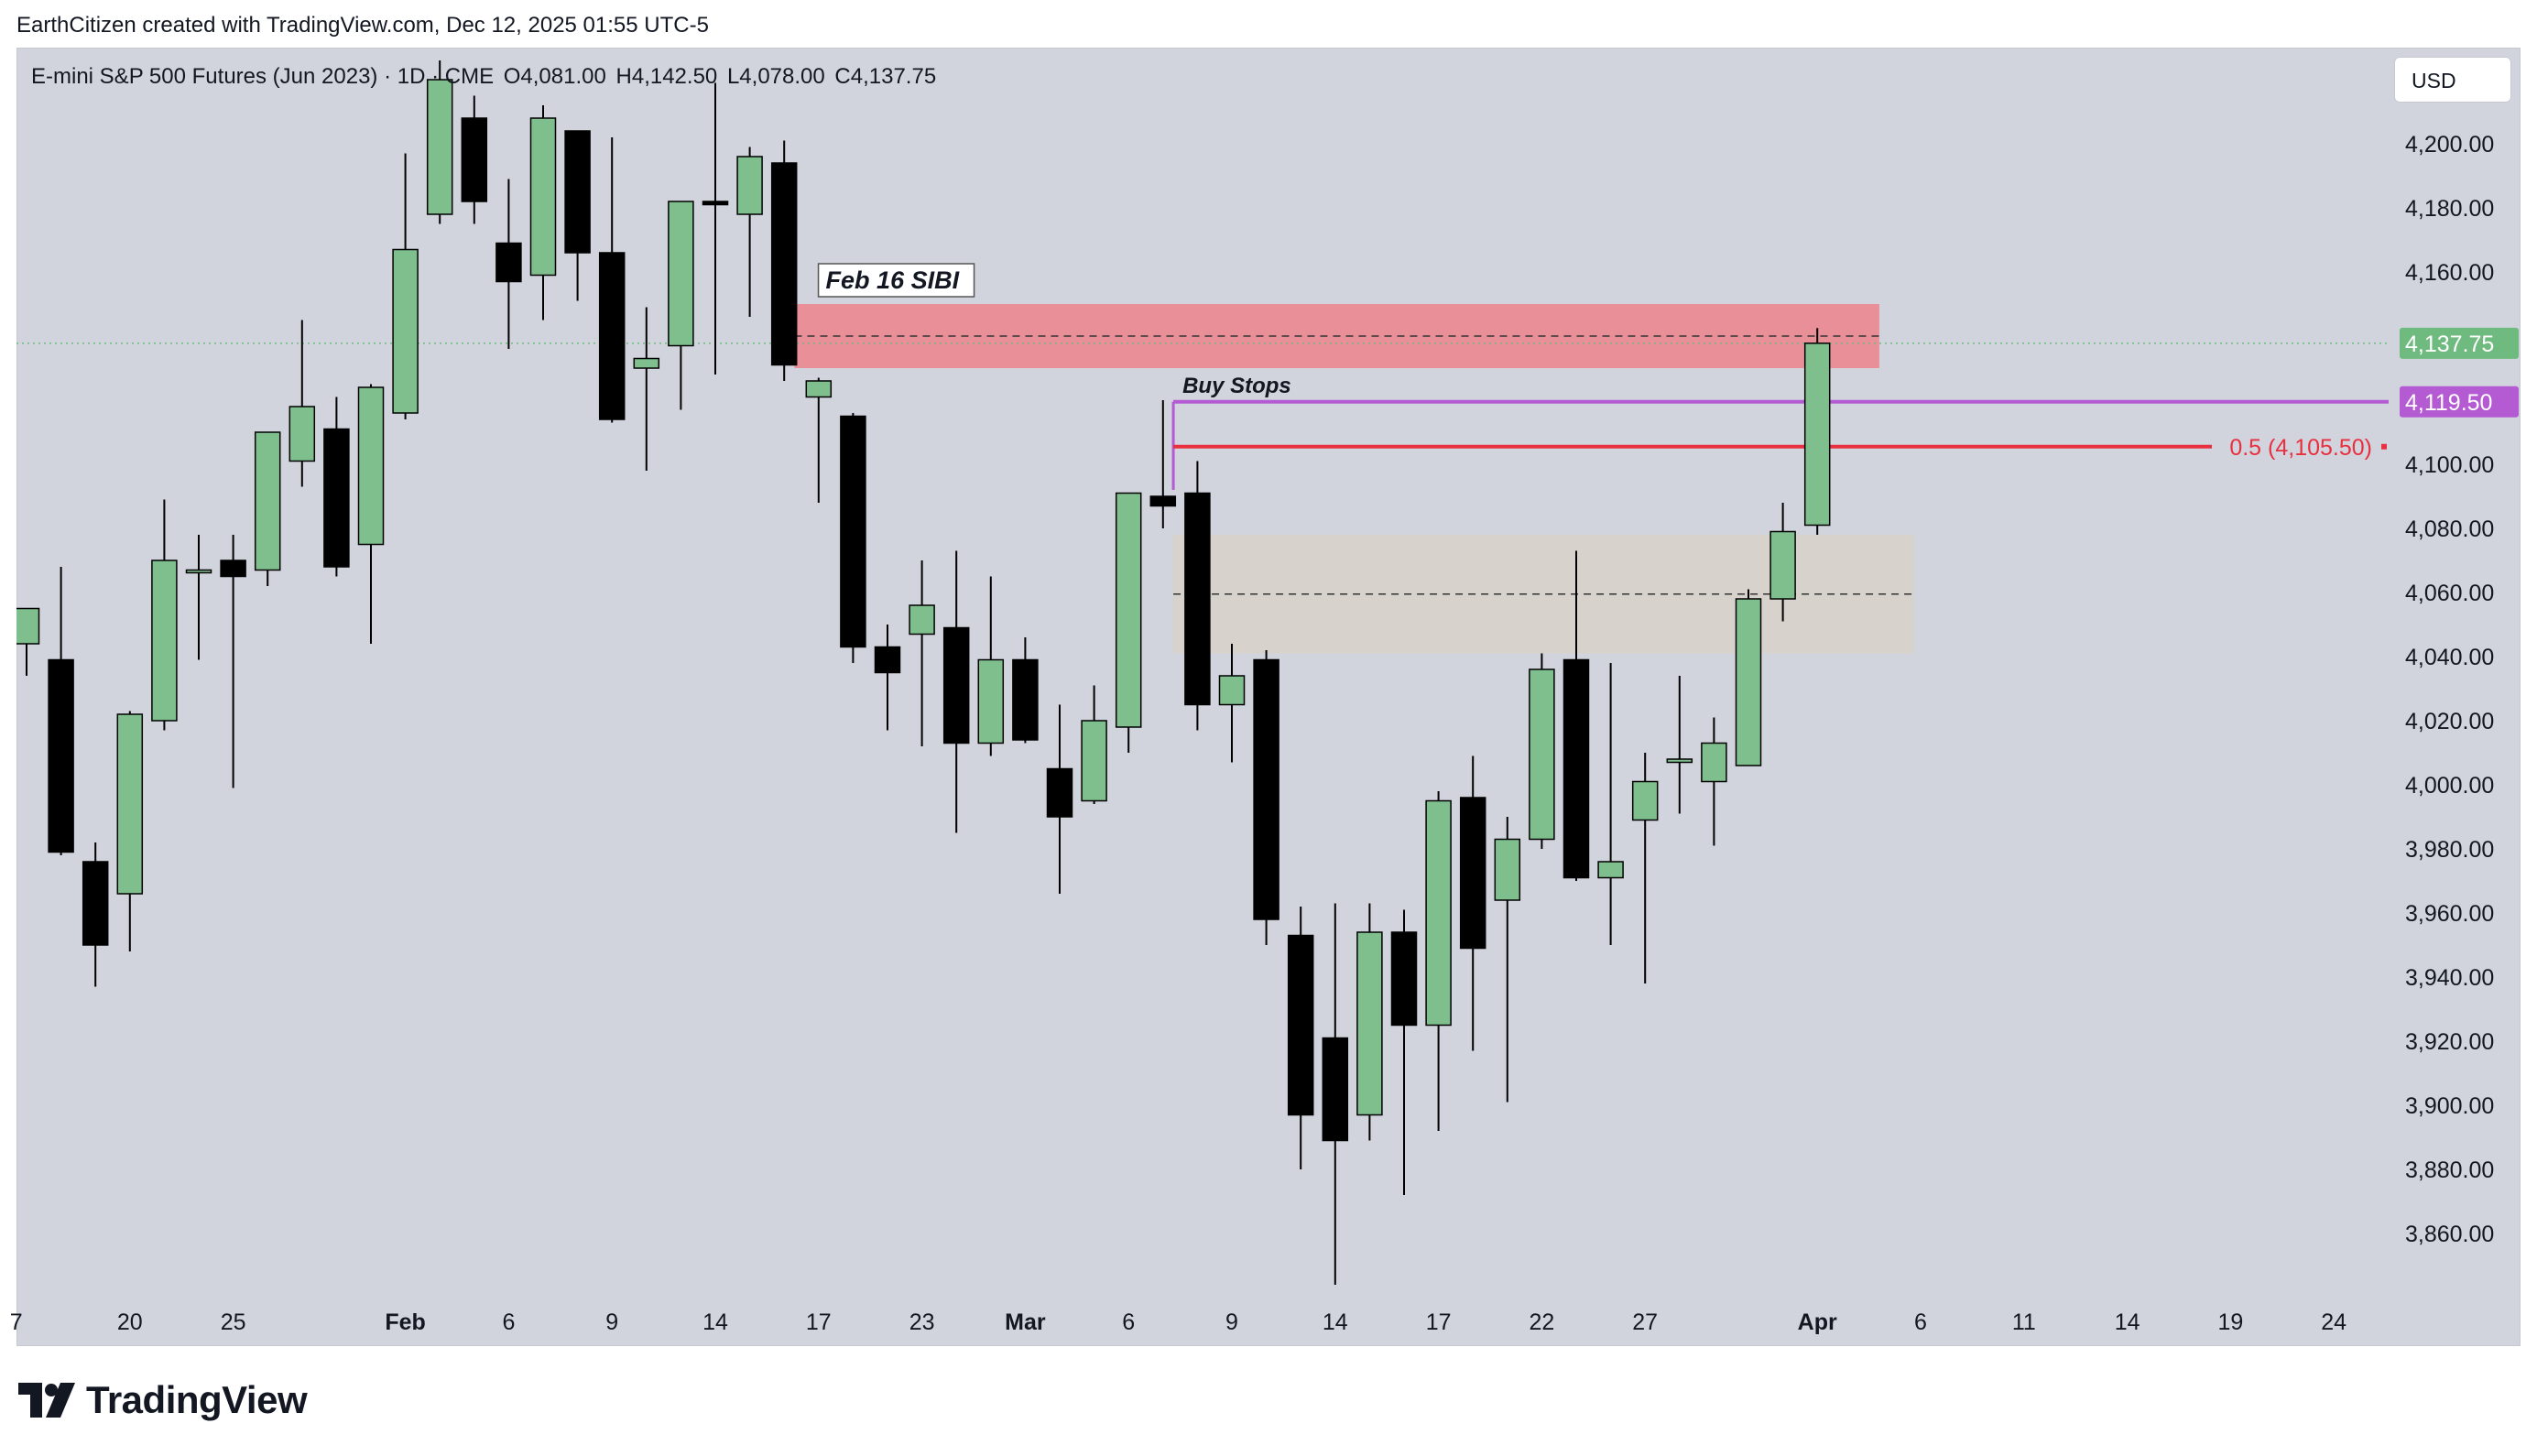  I want to click on sibi-label-box, so click(896, 280).